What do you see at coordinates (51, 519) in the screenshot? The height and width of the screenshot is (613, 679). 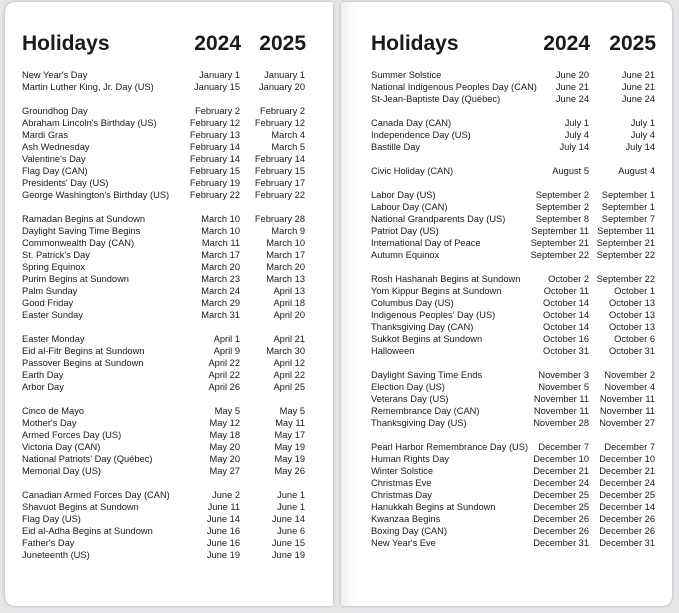 I see `holiday-name: Flag Day (US)` at bounding box center [51, 519].